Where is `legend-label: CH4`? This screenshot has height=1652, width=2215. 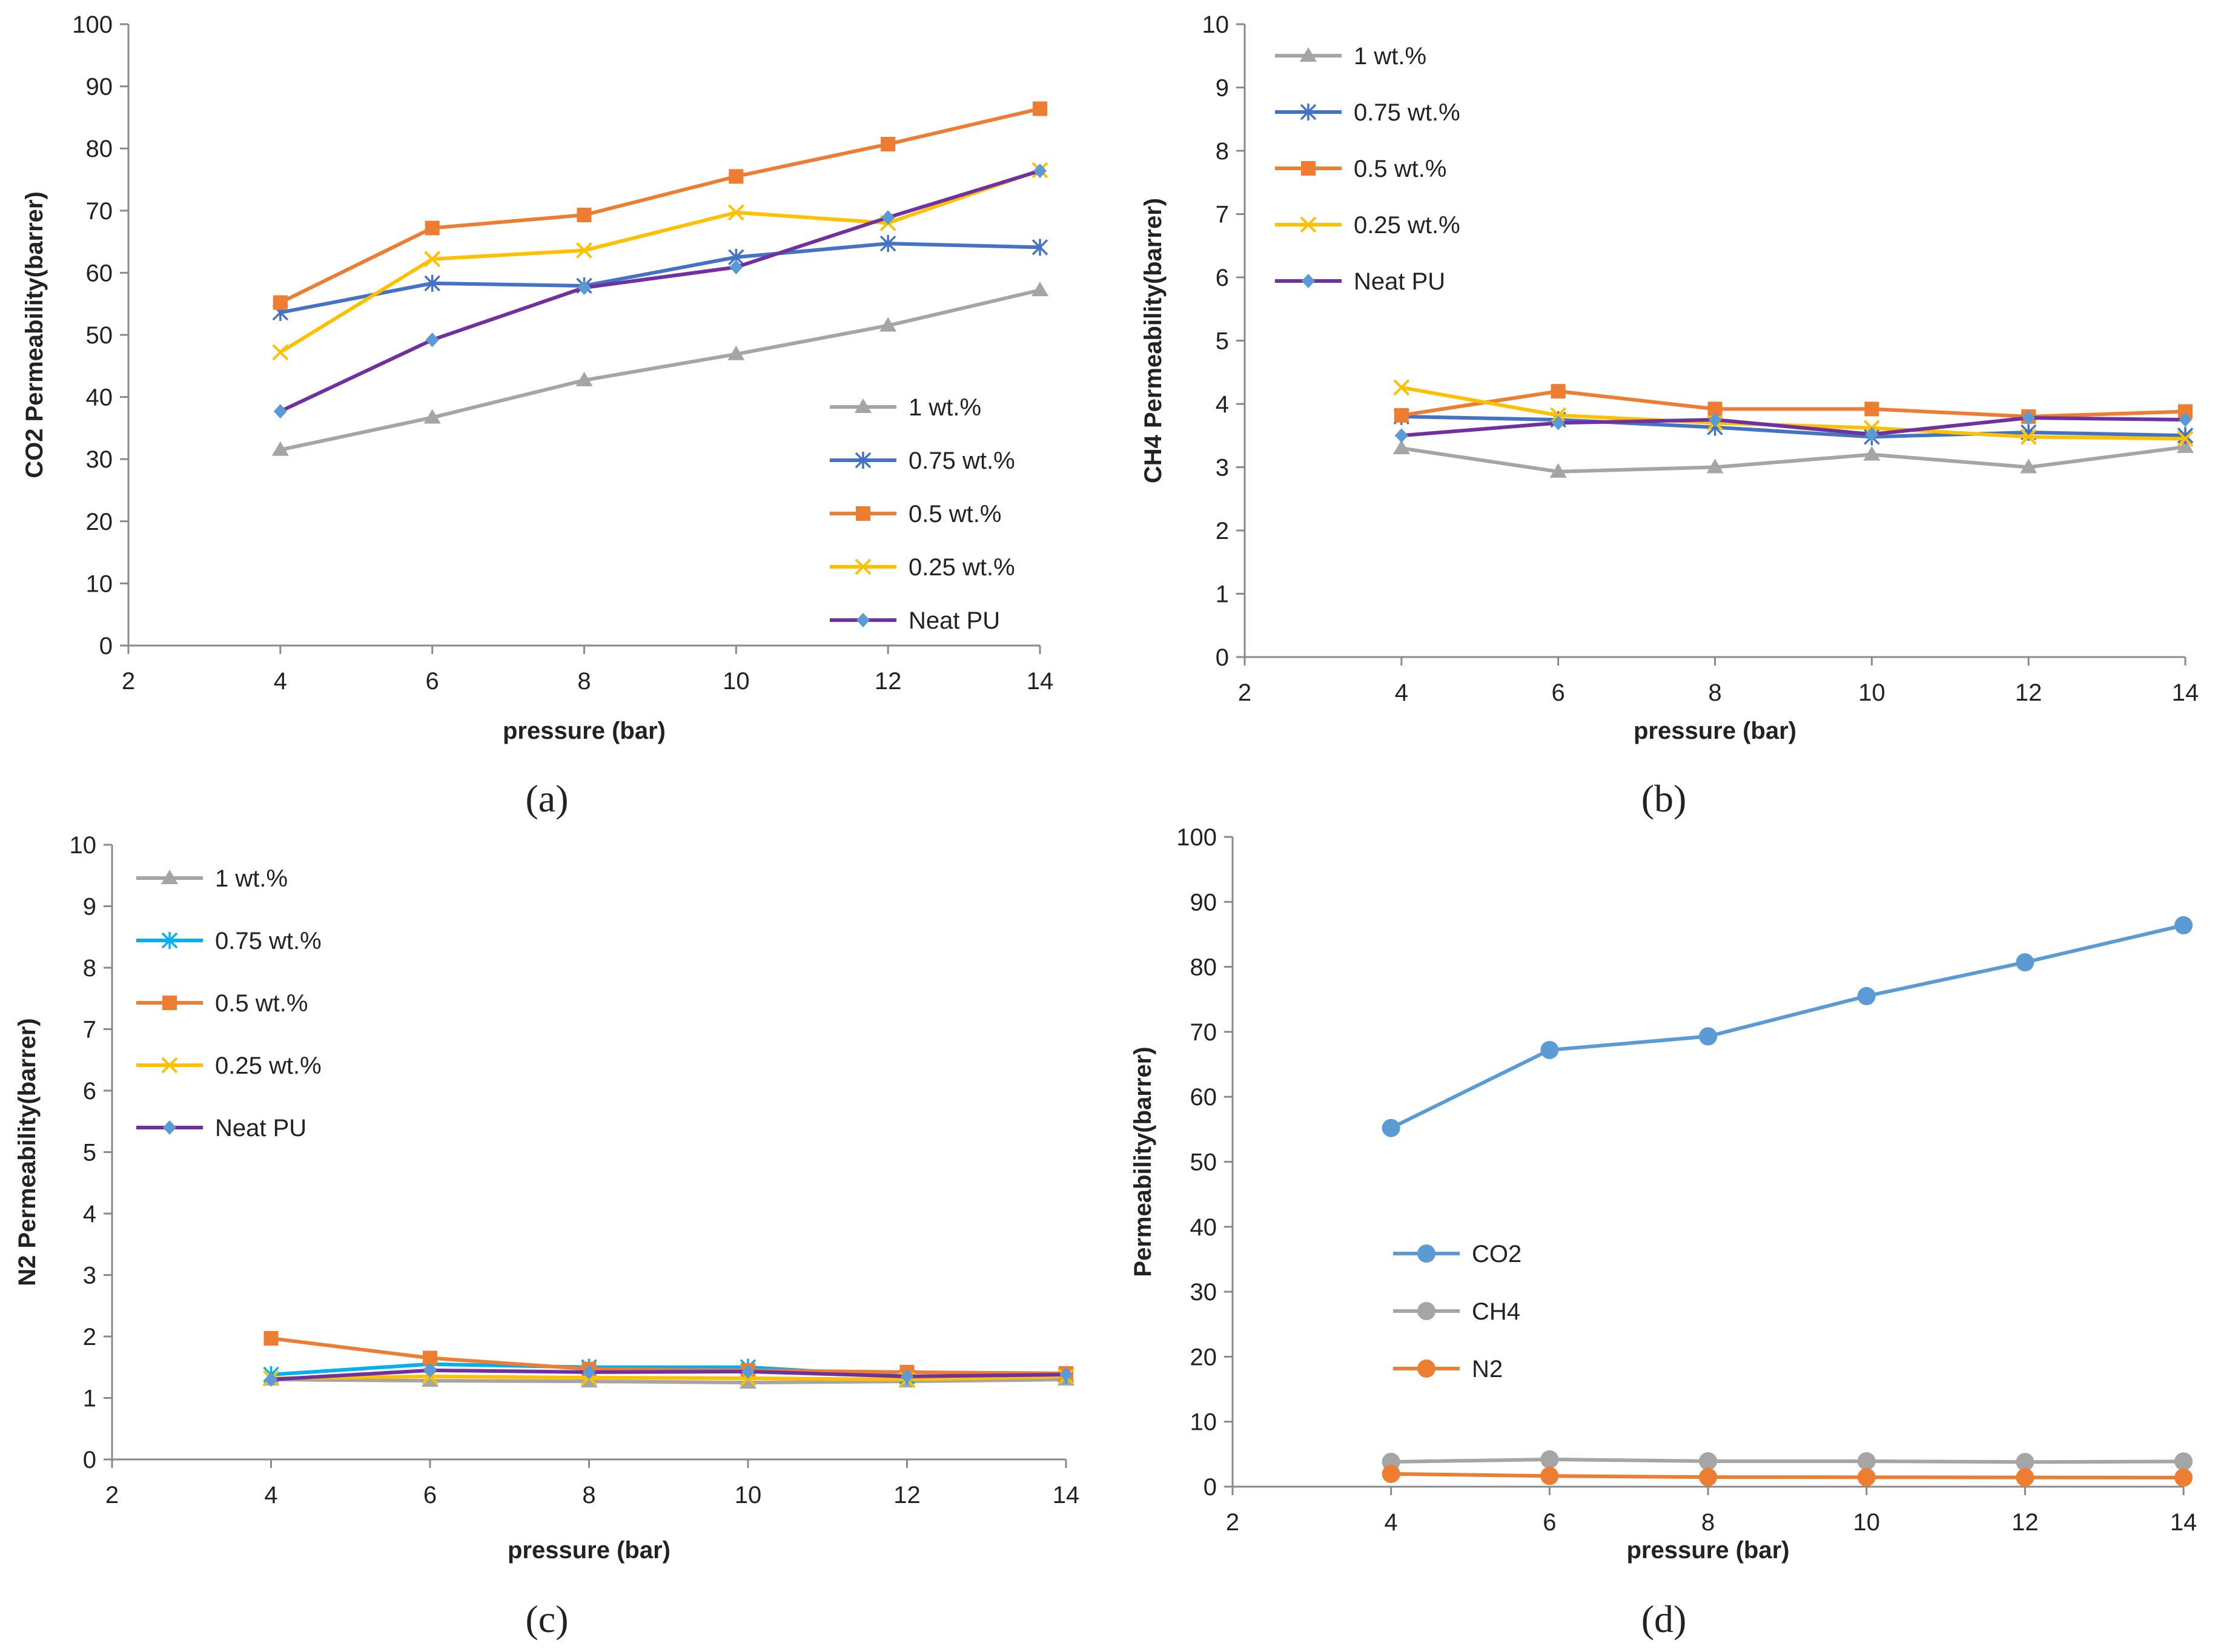 legend-label: CH4 is located at coordinates (1496, 1311).